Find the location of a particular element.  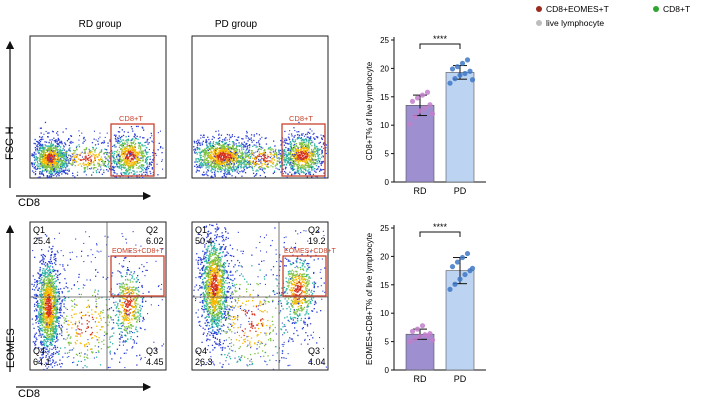

legend-label-live: live lymphocyte is located at coordinates (575, 23).